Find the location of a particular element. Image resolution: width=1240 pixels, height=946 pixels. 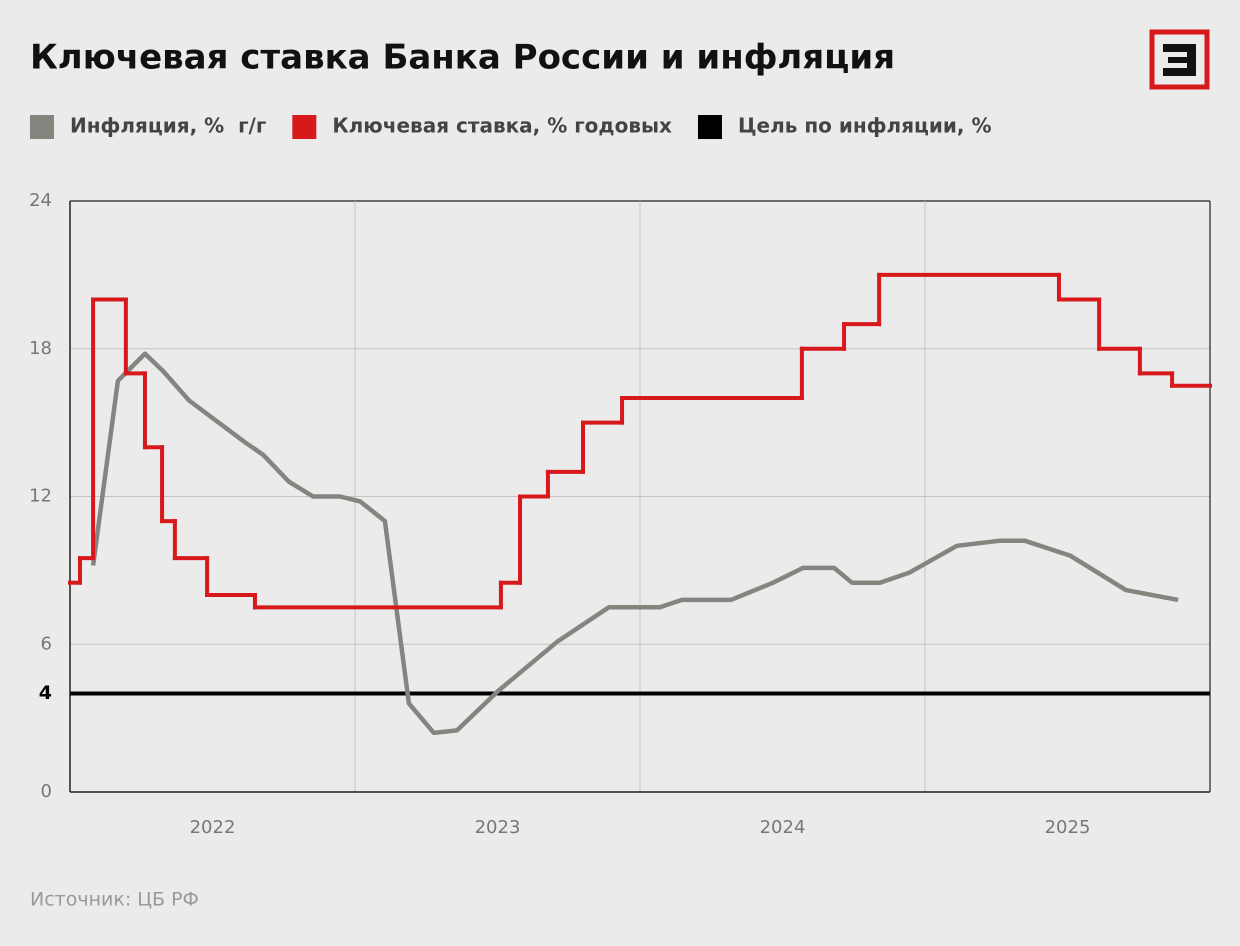

target-label: 4 is located at coordinates (45, 693).